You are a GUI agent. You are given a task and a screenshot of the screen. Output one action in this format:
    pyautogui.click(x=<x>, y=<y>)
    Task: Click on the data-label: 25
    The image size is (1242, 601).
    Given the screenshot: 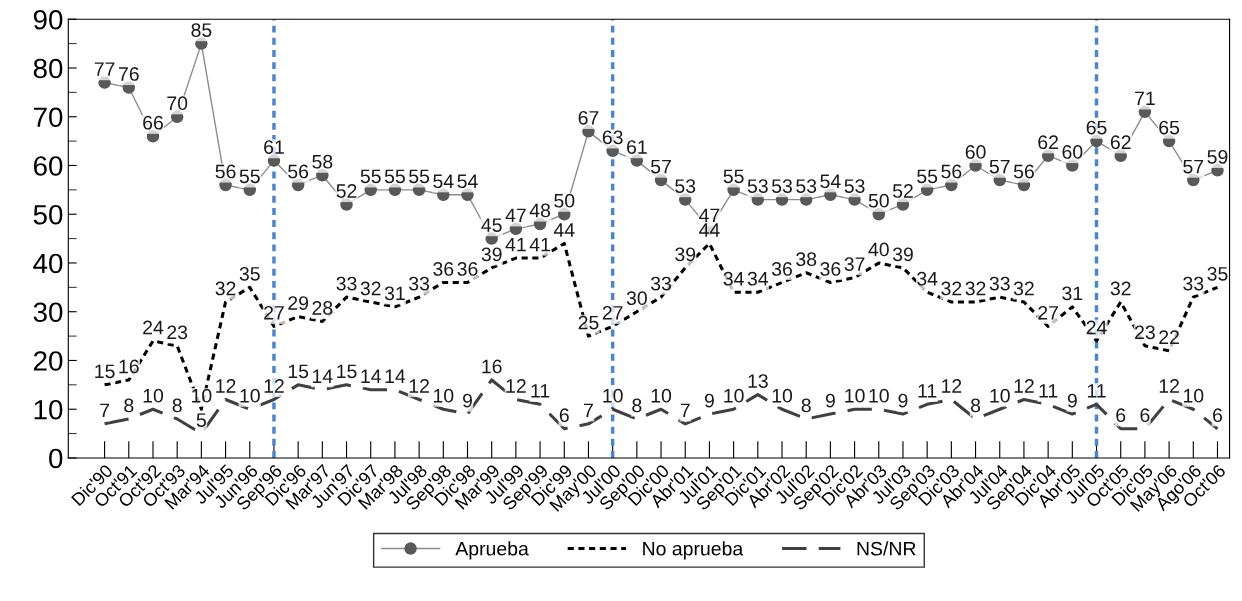 What is the action you would take?
    pyautogui.click(x=588, y=322)
    